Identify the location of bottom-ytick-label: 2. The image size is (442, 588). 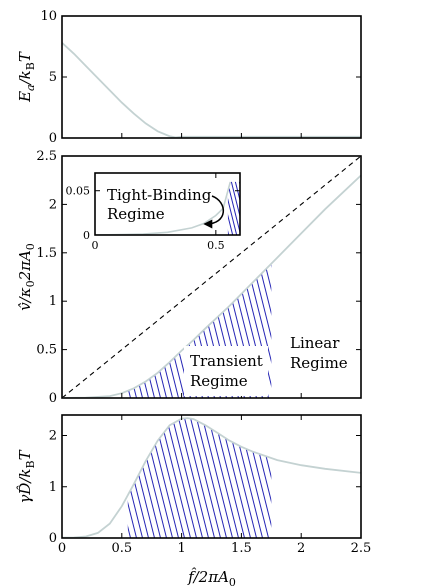
(53, 436).